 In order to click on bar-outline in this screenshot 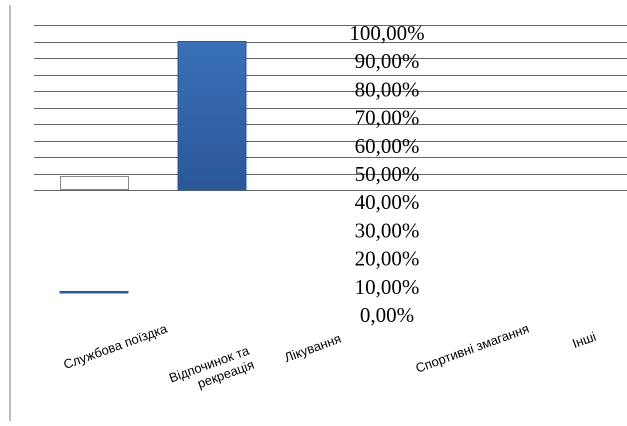, I will do `click(94, 183)`.